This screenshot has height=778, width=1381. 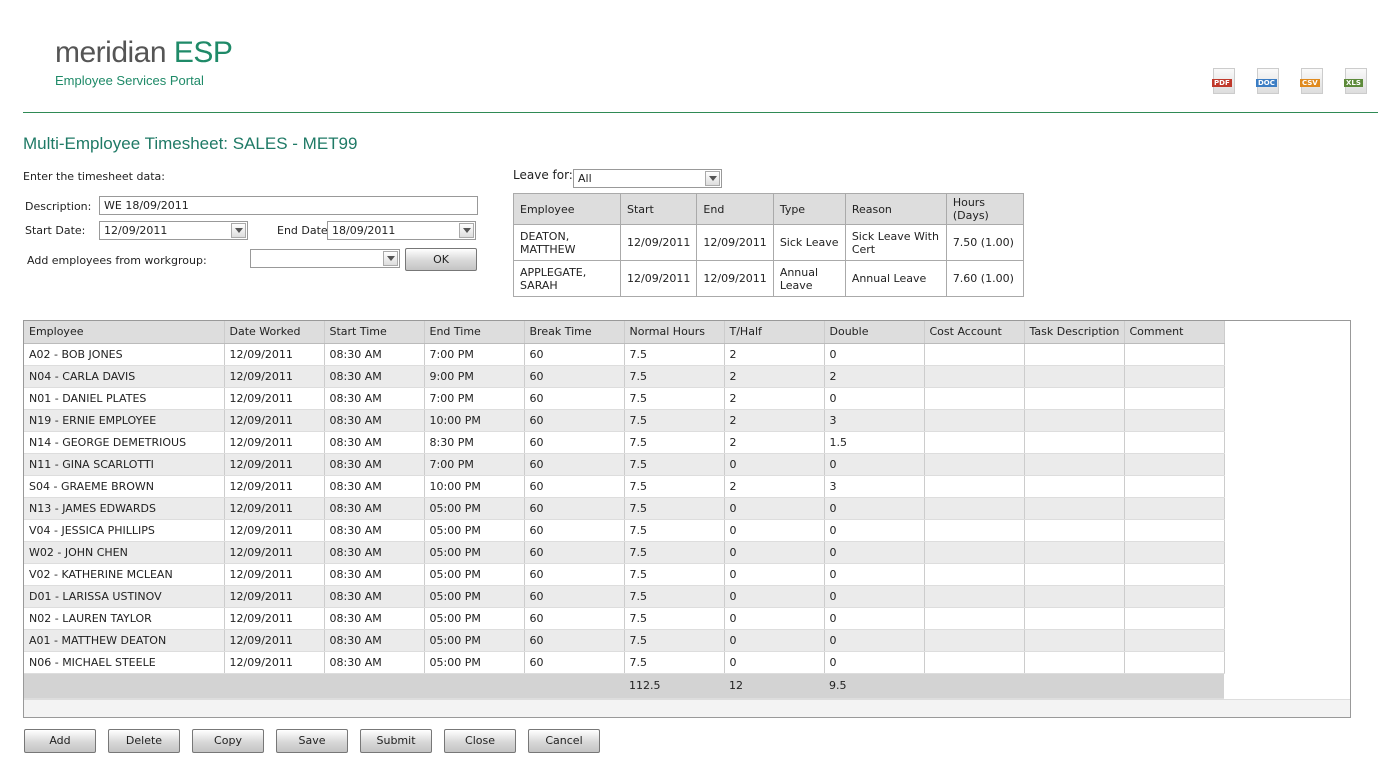 I want to click on ok-button: OK, so click(x=441, y=259).